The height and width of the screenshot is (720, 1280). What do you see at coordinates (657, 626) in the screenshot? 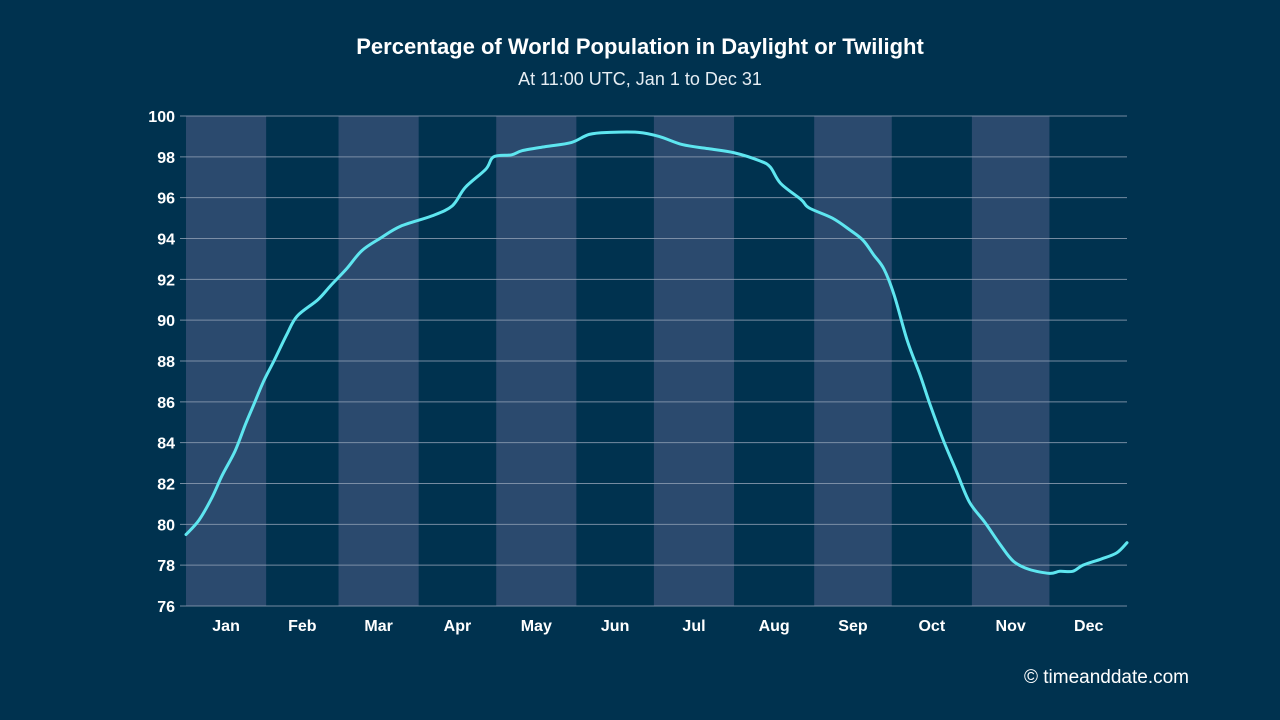
I see `x-axis-ticks: Jan Feb Mar Apr May Jun Jul Aug Sep Oct Nov Dec` at bounding box center [657, 626].